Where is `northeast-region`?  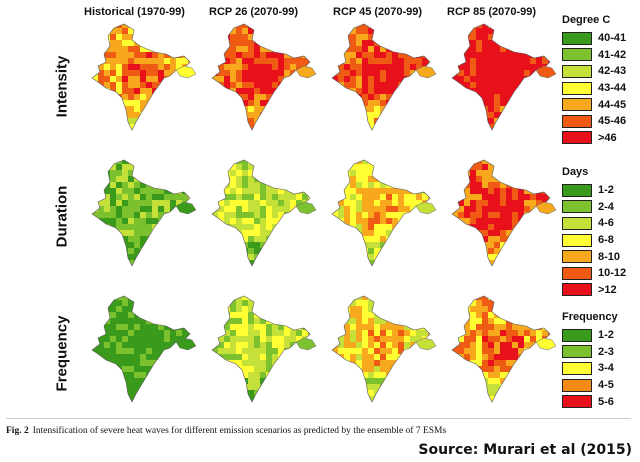
northeast-region is located at coordinates (306, 72).